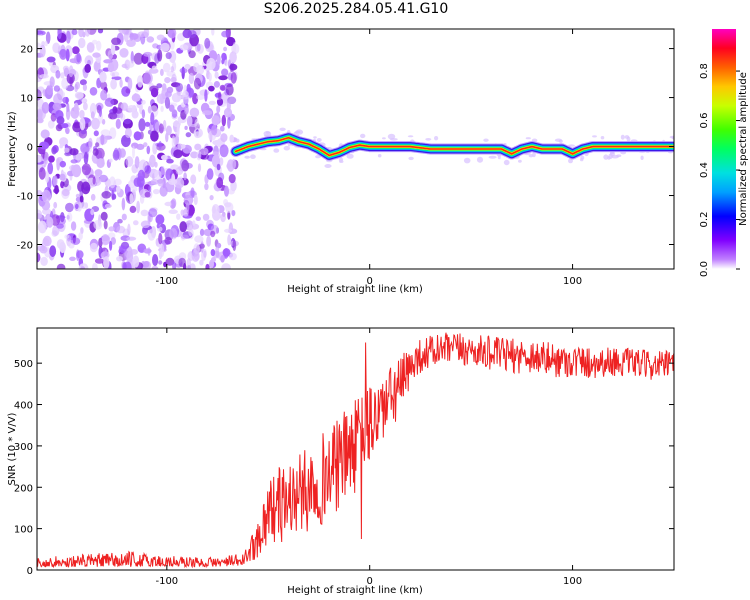 The height and width of the screenshot is (600, 750). I want to click on spectrogram-ytick-label: 0, so click(30, 148).